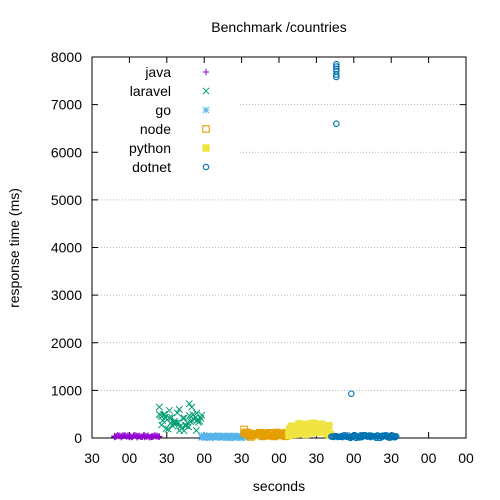  Describe the element at coordinates (151, 167) in the screenshot. I see `legend-label: dotnet` at that location.